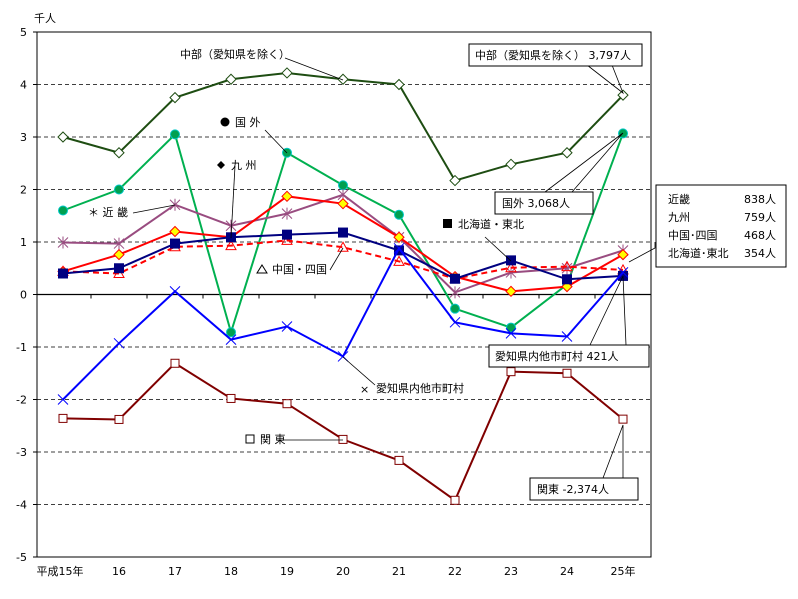  Describe the element at coordinates (23, 85) in the screenshot. I see `y-tick-label: 4` at that location.